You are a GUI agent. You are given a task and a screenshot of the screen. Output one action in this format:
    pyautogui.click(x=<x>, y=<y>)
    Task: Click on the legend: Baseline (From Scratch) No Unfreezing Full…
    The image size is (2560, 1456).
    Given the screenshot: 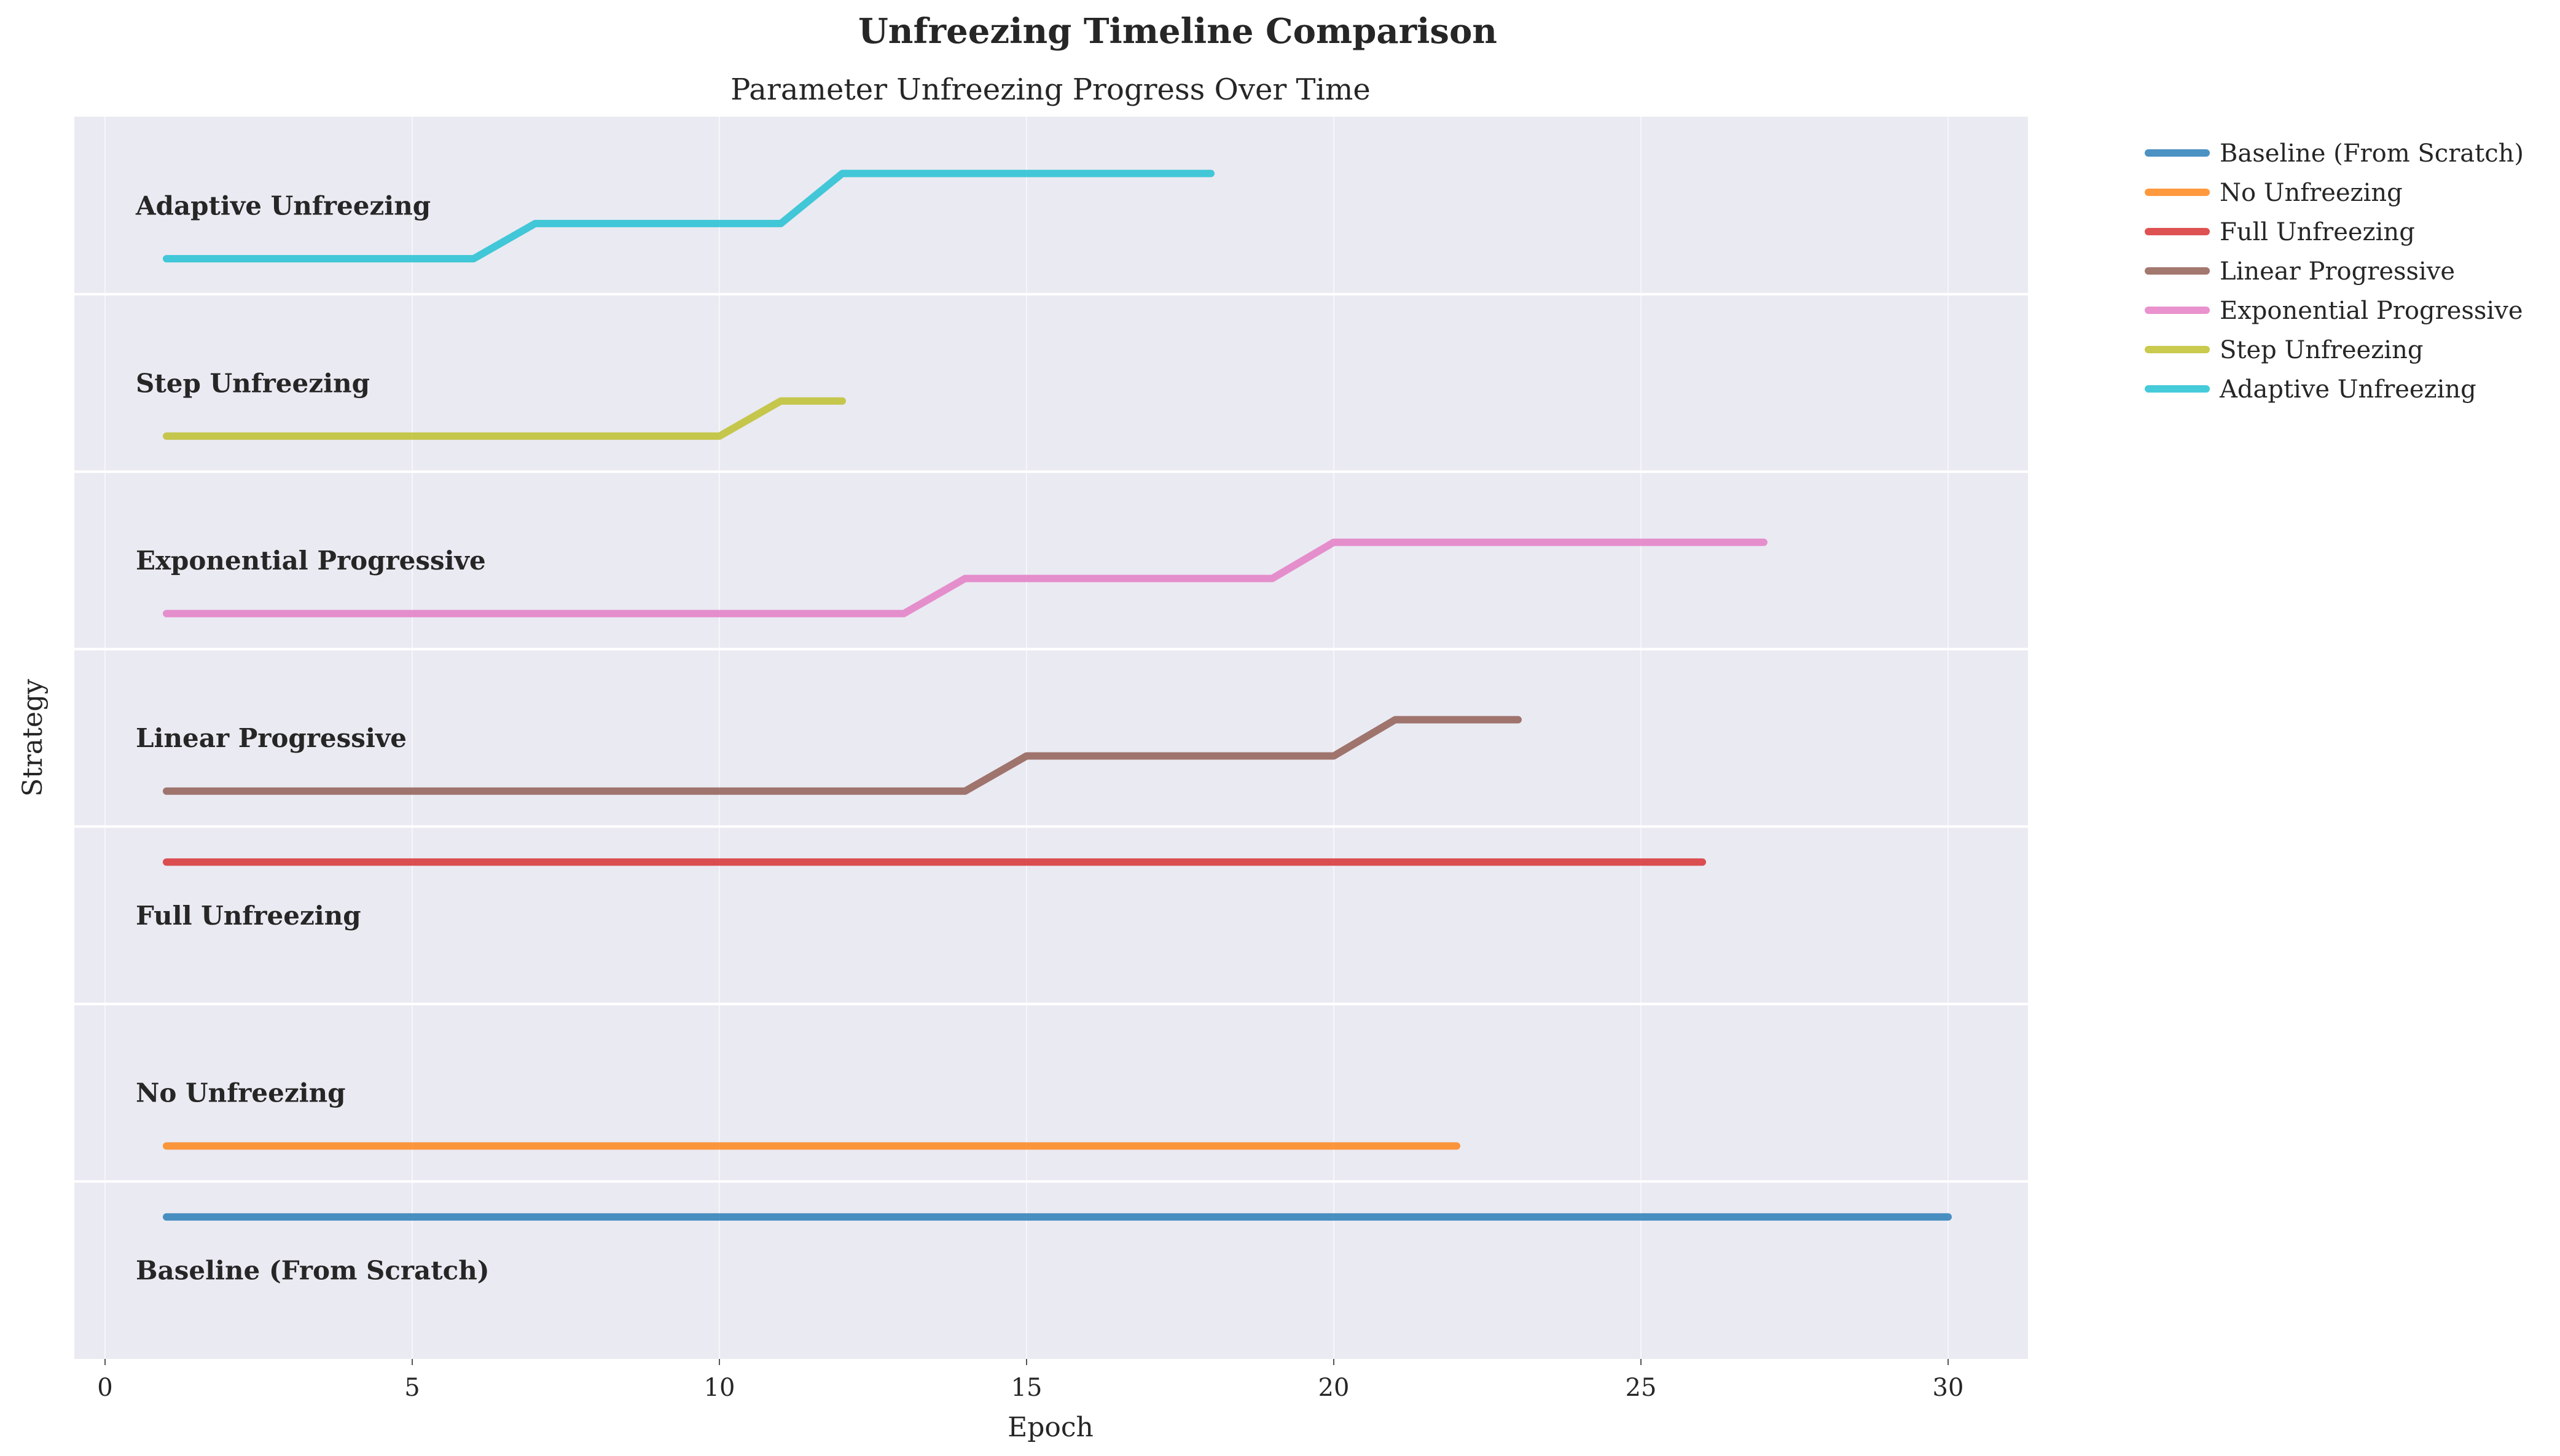 What is the action you would take?
    pyautogui.click(x=2334, y=271)
    